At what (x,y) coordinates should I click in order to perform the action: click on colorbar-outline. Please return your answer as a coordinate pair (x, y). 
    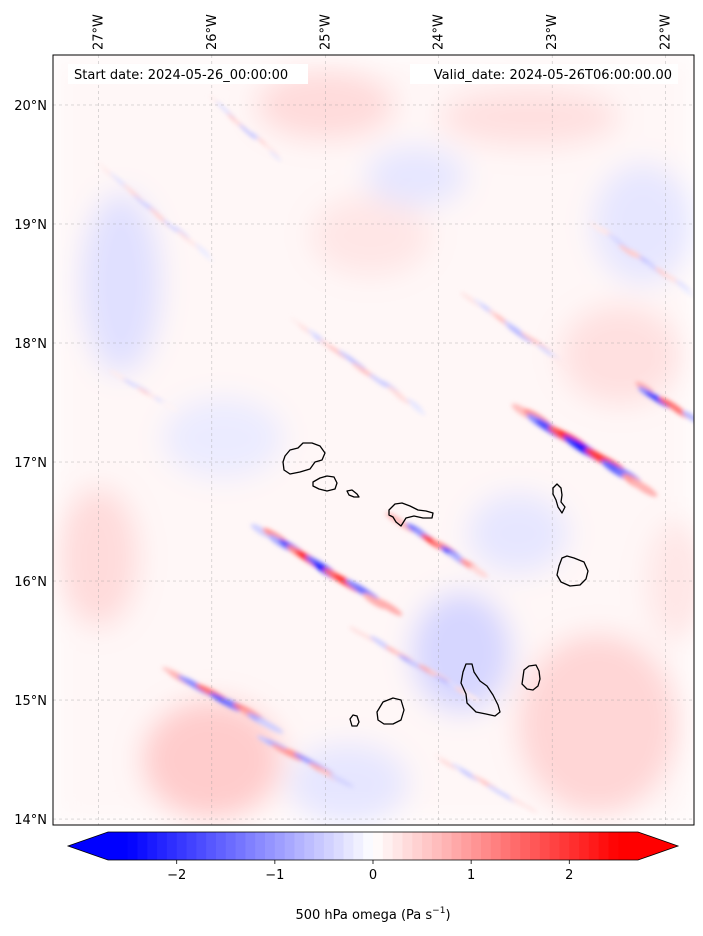
    Looking at the image, I should click on (373, 846).